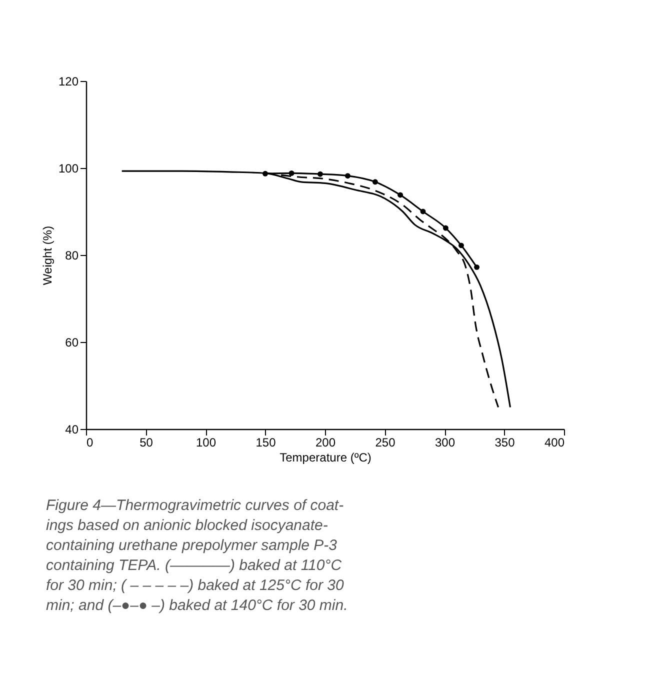 The width and height of the screenshot is (656, 694). I want to click on y-tick-label: 40, so click(72, 429).